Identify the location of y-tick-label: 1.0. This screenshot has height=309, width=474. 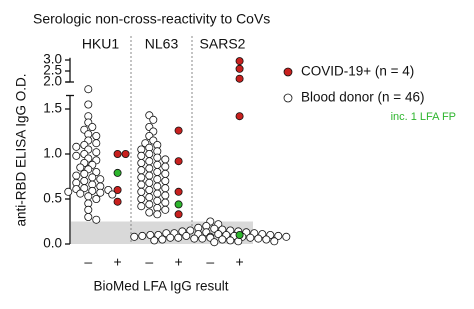
(52, 153).